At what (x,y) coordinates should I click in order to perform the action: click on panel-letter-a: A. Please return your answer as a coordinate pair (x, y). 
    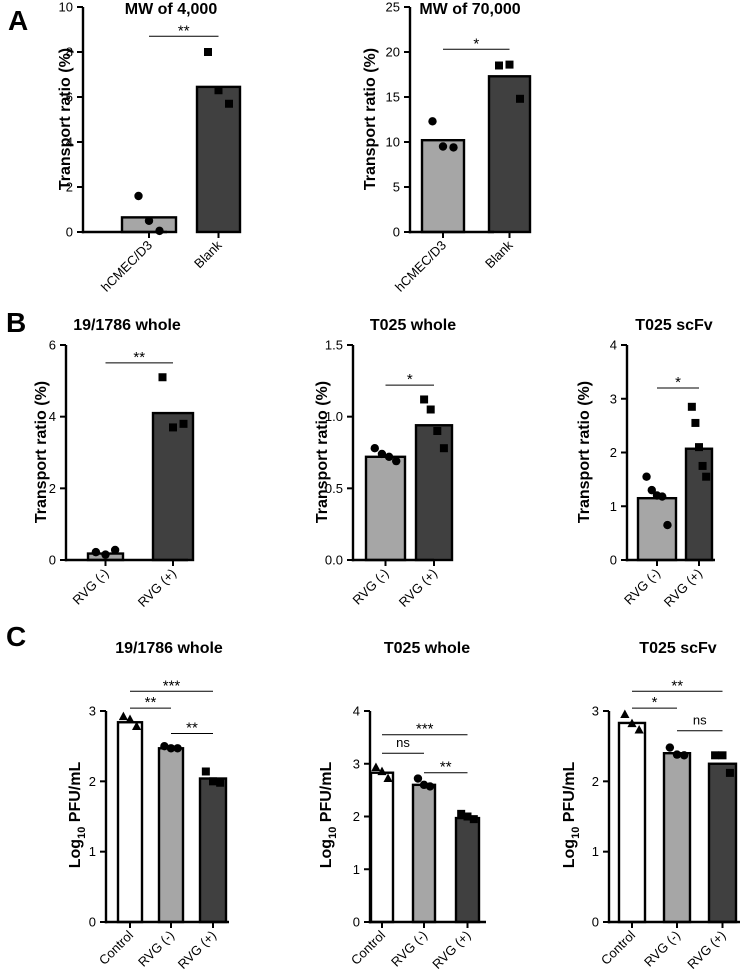
    Looking at the image, I should click on (18, 20).